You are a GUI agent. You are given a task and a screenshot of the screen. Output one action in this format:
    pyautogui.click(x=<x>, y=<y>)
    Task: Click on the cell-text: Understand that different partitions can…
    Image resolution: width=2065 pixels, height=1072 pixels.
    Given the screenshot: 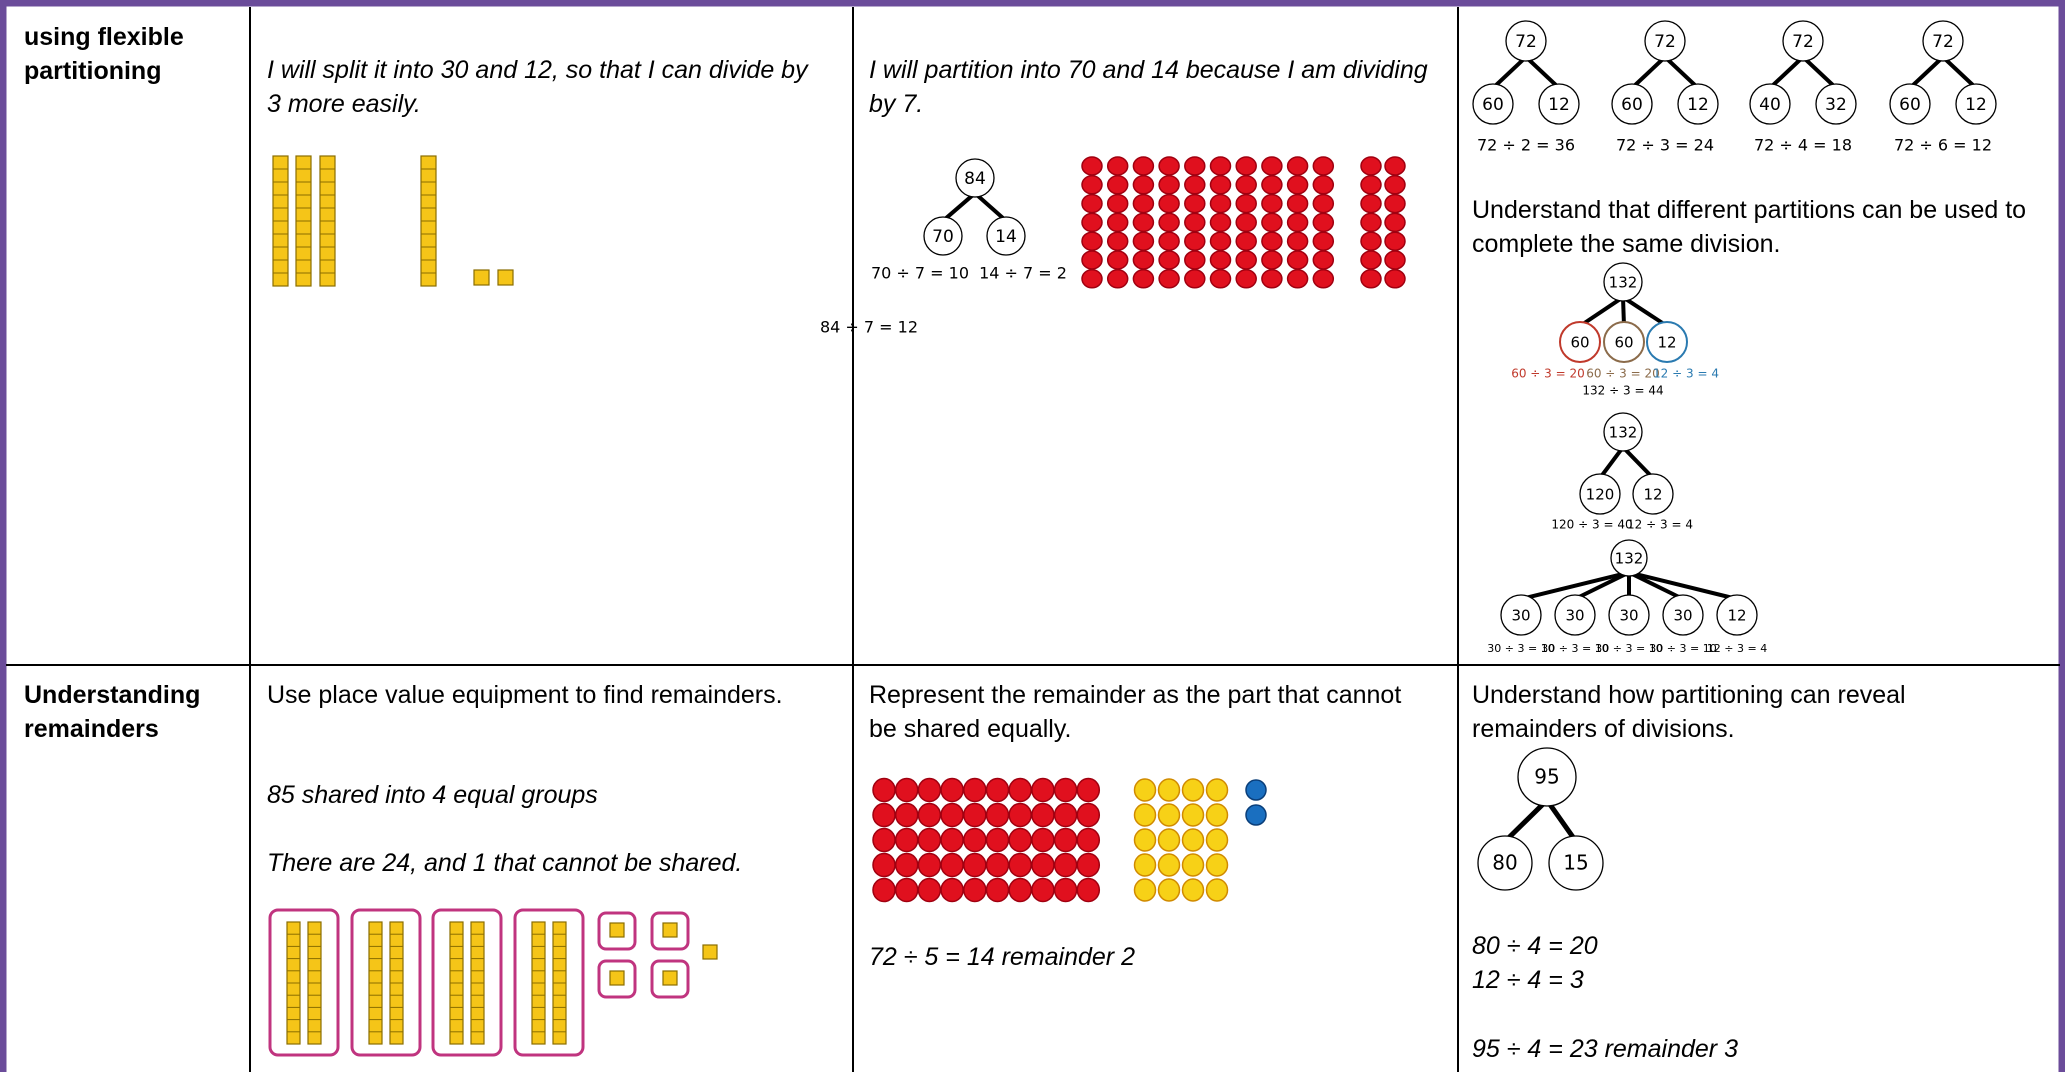 What is the action you would take?
    pyautogui.click(x=1749, y=227)
    